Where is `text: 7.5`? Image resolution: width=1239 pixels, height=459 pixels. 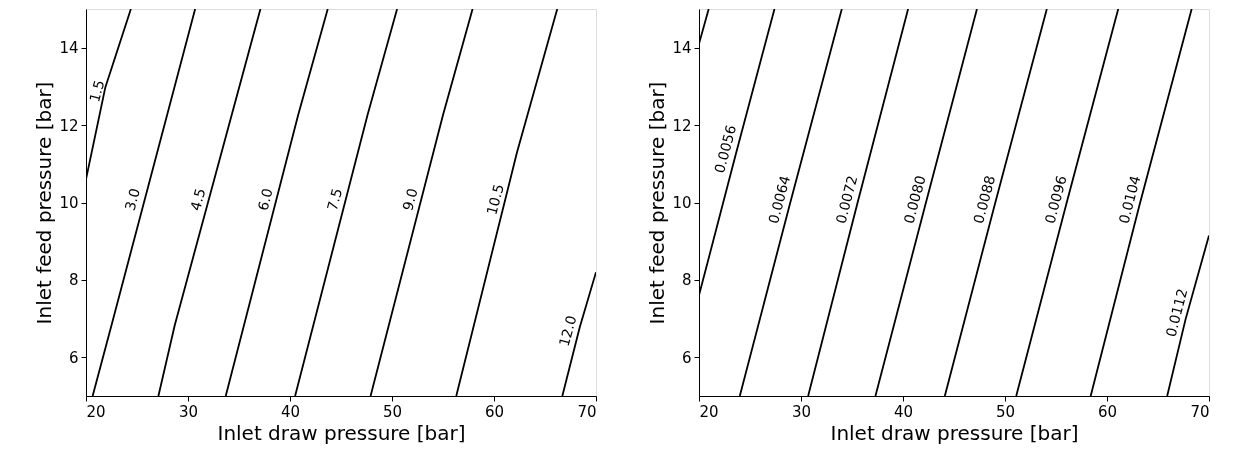 text: 7.5 is located at coordinates (334, 199).